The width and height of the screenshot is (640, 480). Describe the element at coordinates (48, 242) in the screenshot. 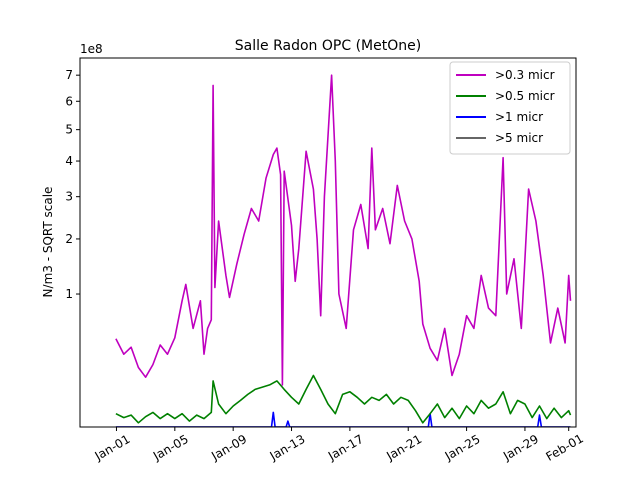

I see `y-axis-label: N/m3 - SQRT scale` at that location.